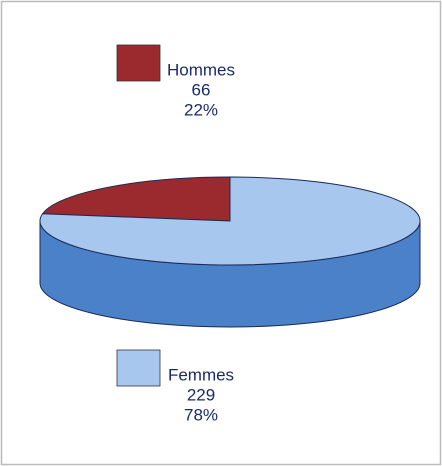 This screenshot has width=442, height=466. What do you see at coordinates (201, 89) in the screenshot?
I see `value-label: 66` at bounding box center [201, 89].